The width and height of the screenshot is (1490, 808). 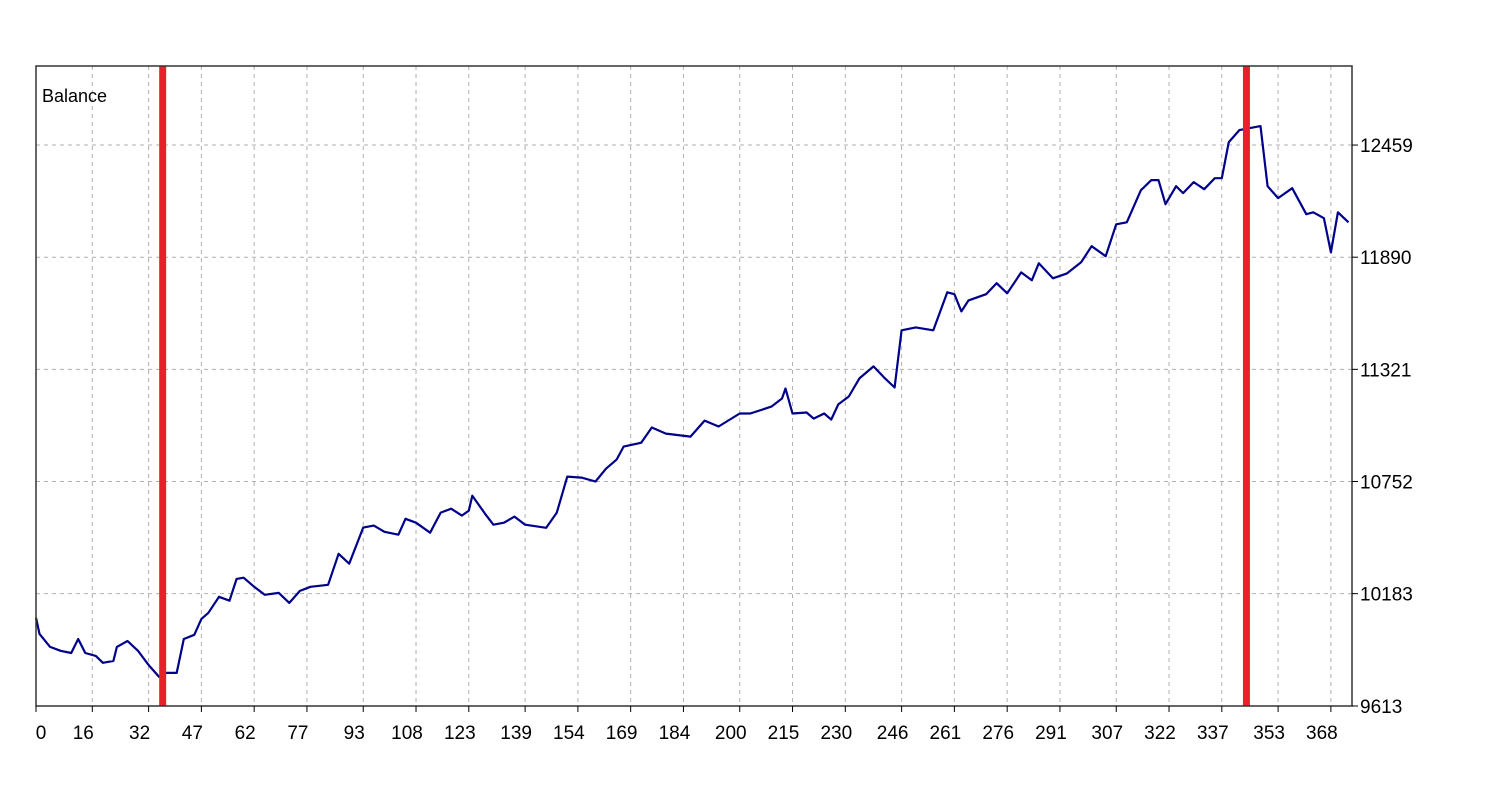 I want to click on y-tick-label: 9613, so click(x=1381, y=707).